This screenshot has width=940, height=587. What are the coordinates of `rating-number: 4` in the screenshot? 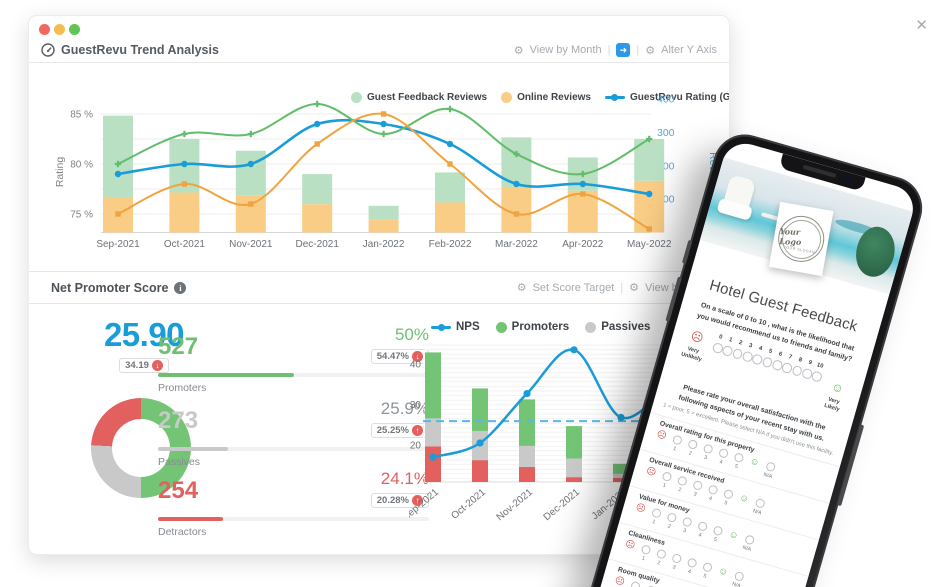 It's located at (700, 536).